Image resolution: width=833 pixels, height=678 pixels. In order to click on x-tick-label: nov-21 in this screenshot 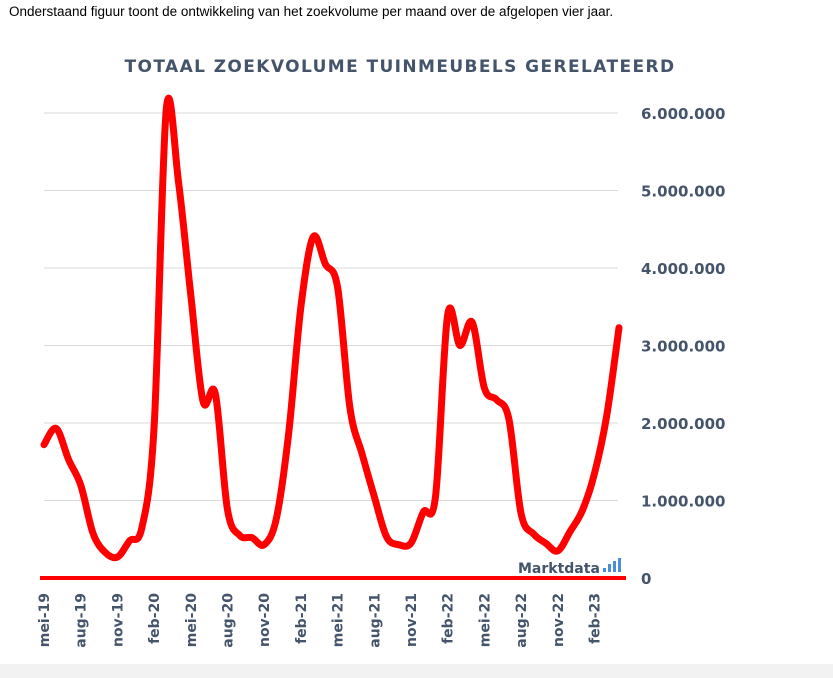, I will do `click(412, 620)`.